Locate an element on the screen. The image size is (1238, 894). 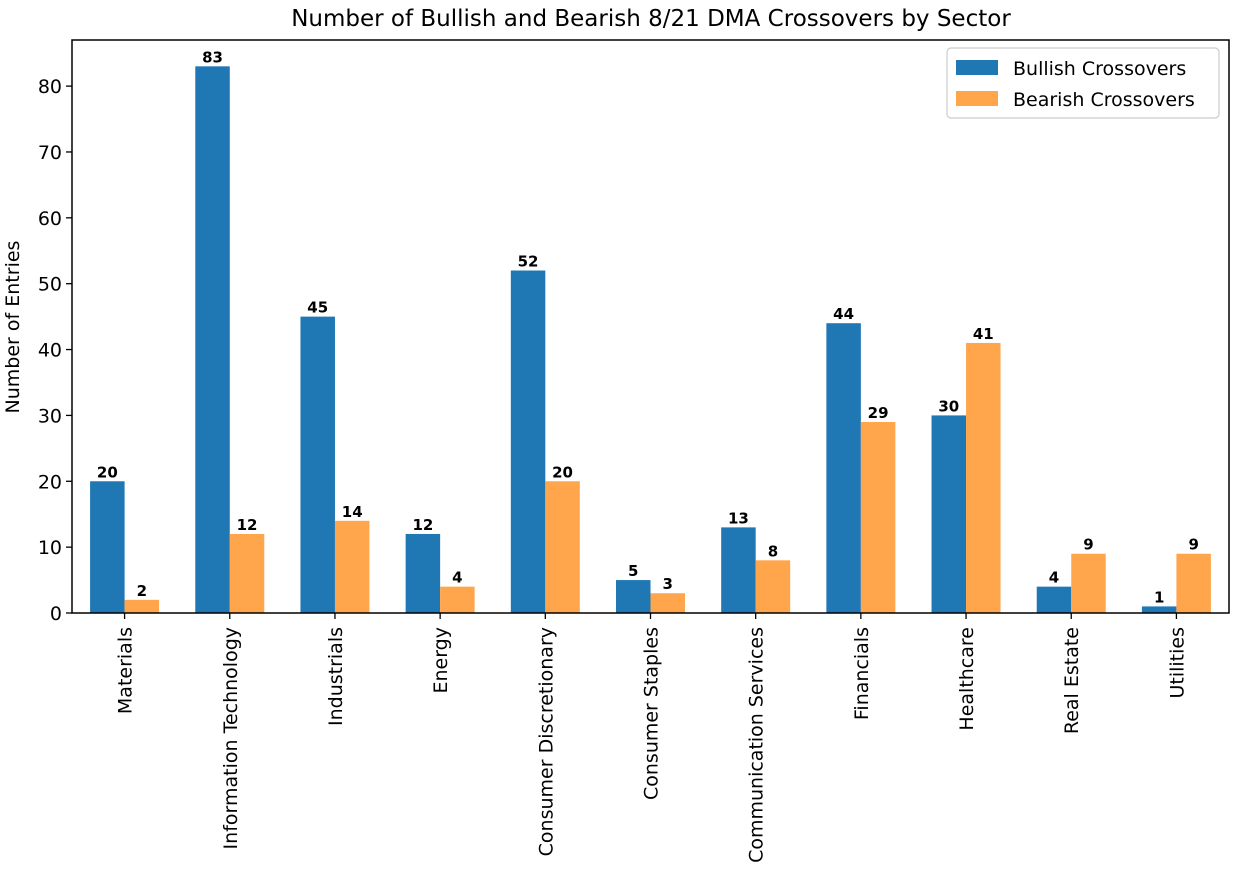
bullish-value-label: 45 is located at coordinates (317, 308).